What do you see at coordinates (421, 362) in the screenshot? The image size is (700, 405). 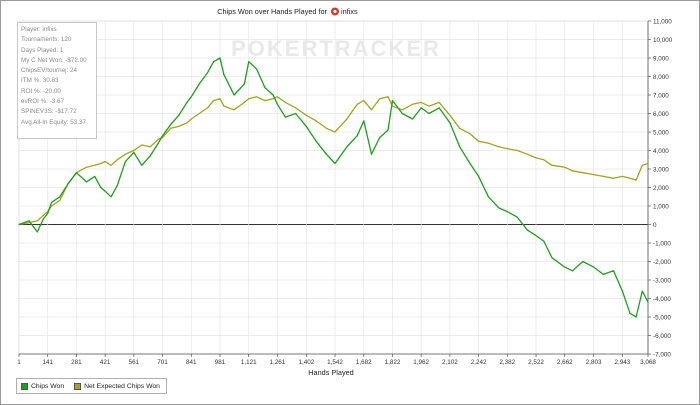 I see `x-tick-label: 1,962` at bounding box center [421, 362].